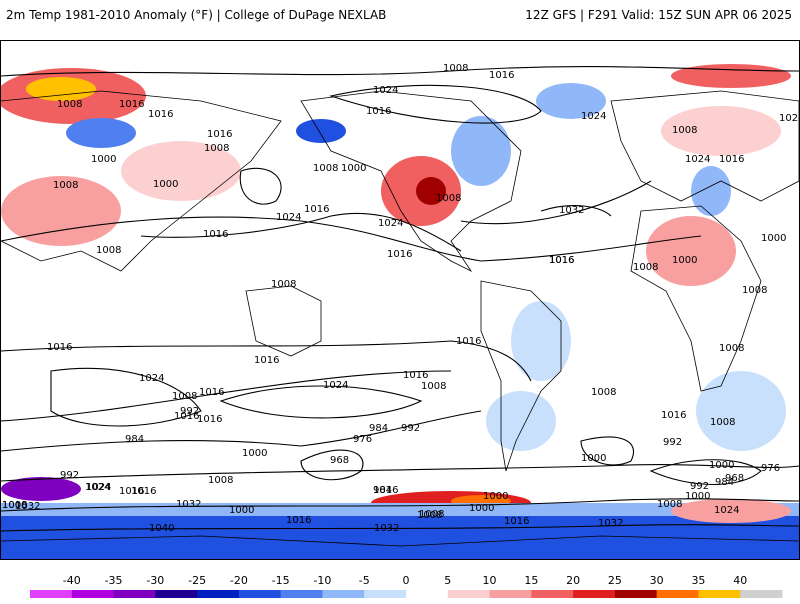 This screenshot has width=800, height=604. I want to click on colorbar-tick-label: -40, so click(72, 580).